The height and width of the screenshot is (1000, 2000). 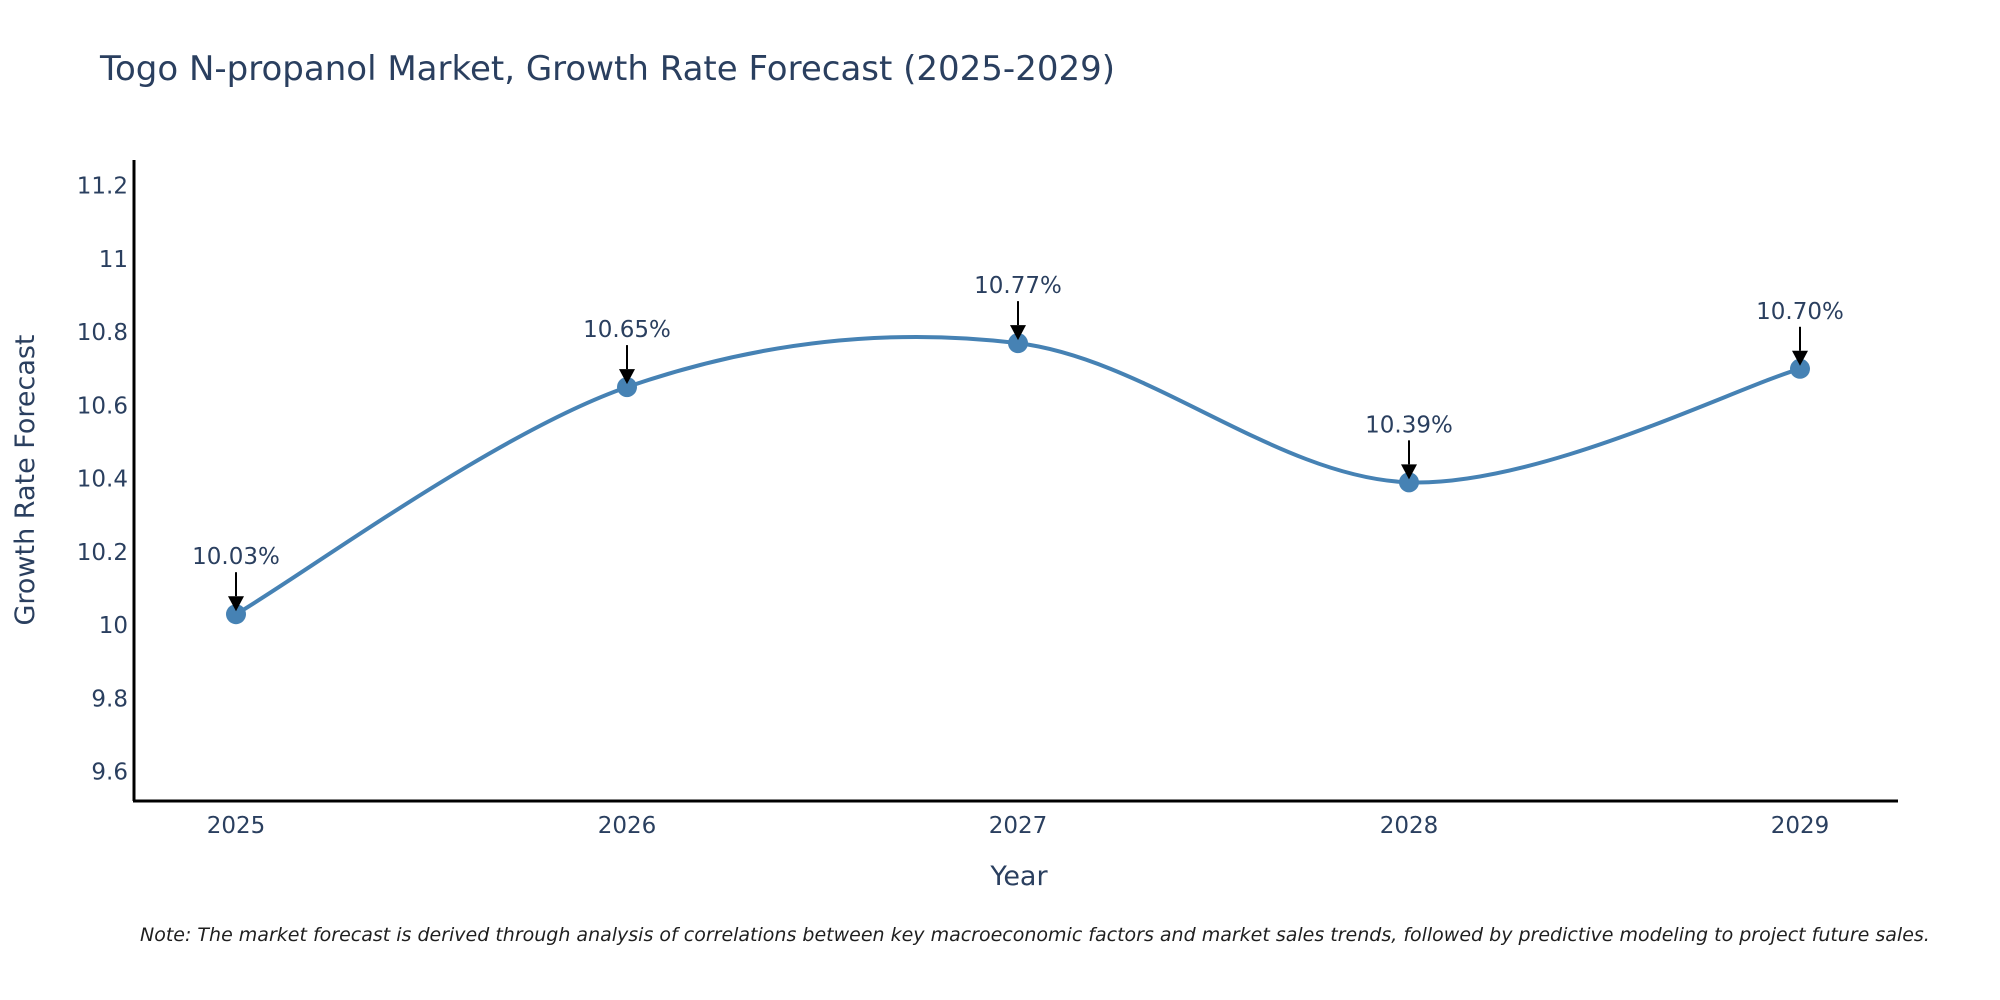 What do you see at coordinates (1800, 826) in the screenshot?
I see `x-tick-label: 2029` at bounding box center [1800, 826].